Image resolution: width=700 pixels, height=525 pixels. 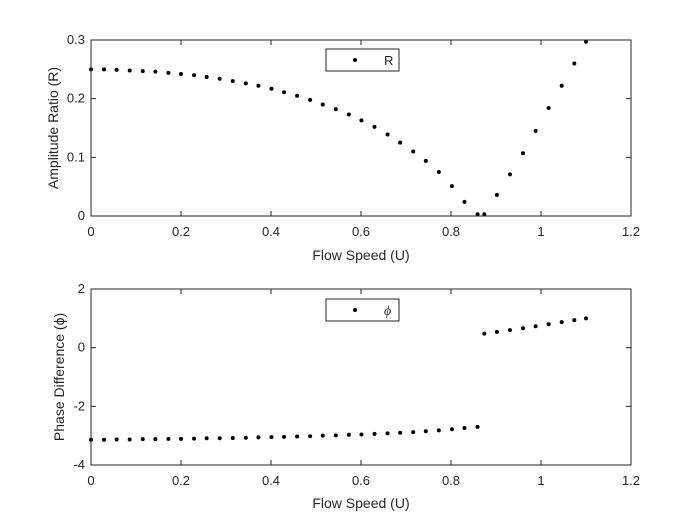 What do you see at coordinates (387, 311) in the screenshot?
I see `phase-legend-label: ϕ` at bounding box center [387, 311].